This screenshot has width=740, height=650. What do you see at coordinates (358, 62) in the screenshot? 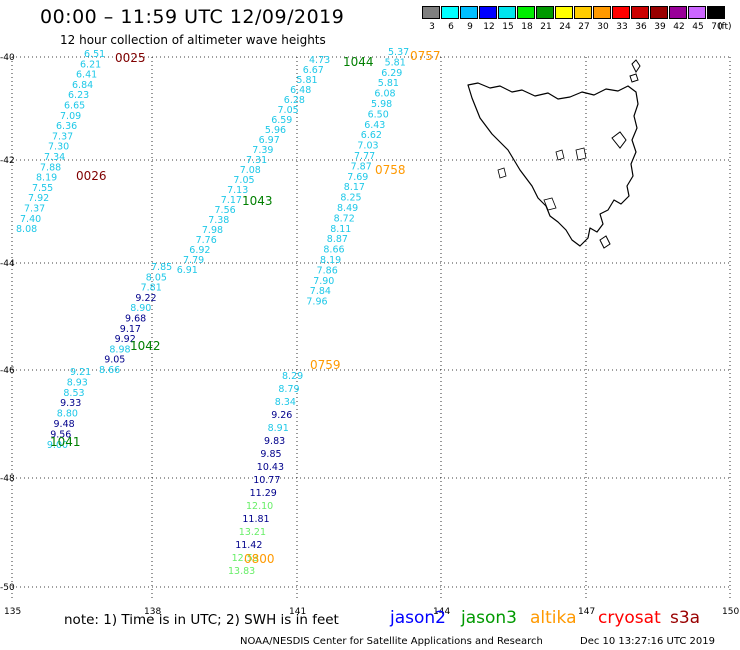
I see `pass-time-label: 1044` at bounding box center [358, 62].